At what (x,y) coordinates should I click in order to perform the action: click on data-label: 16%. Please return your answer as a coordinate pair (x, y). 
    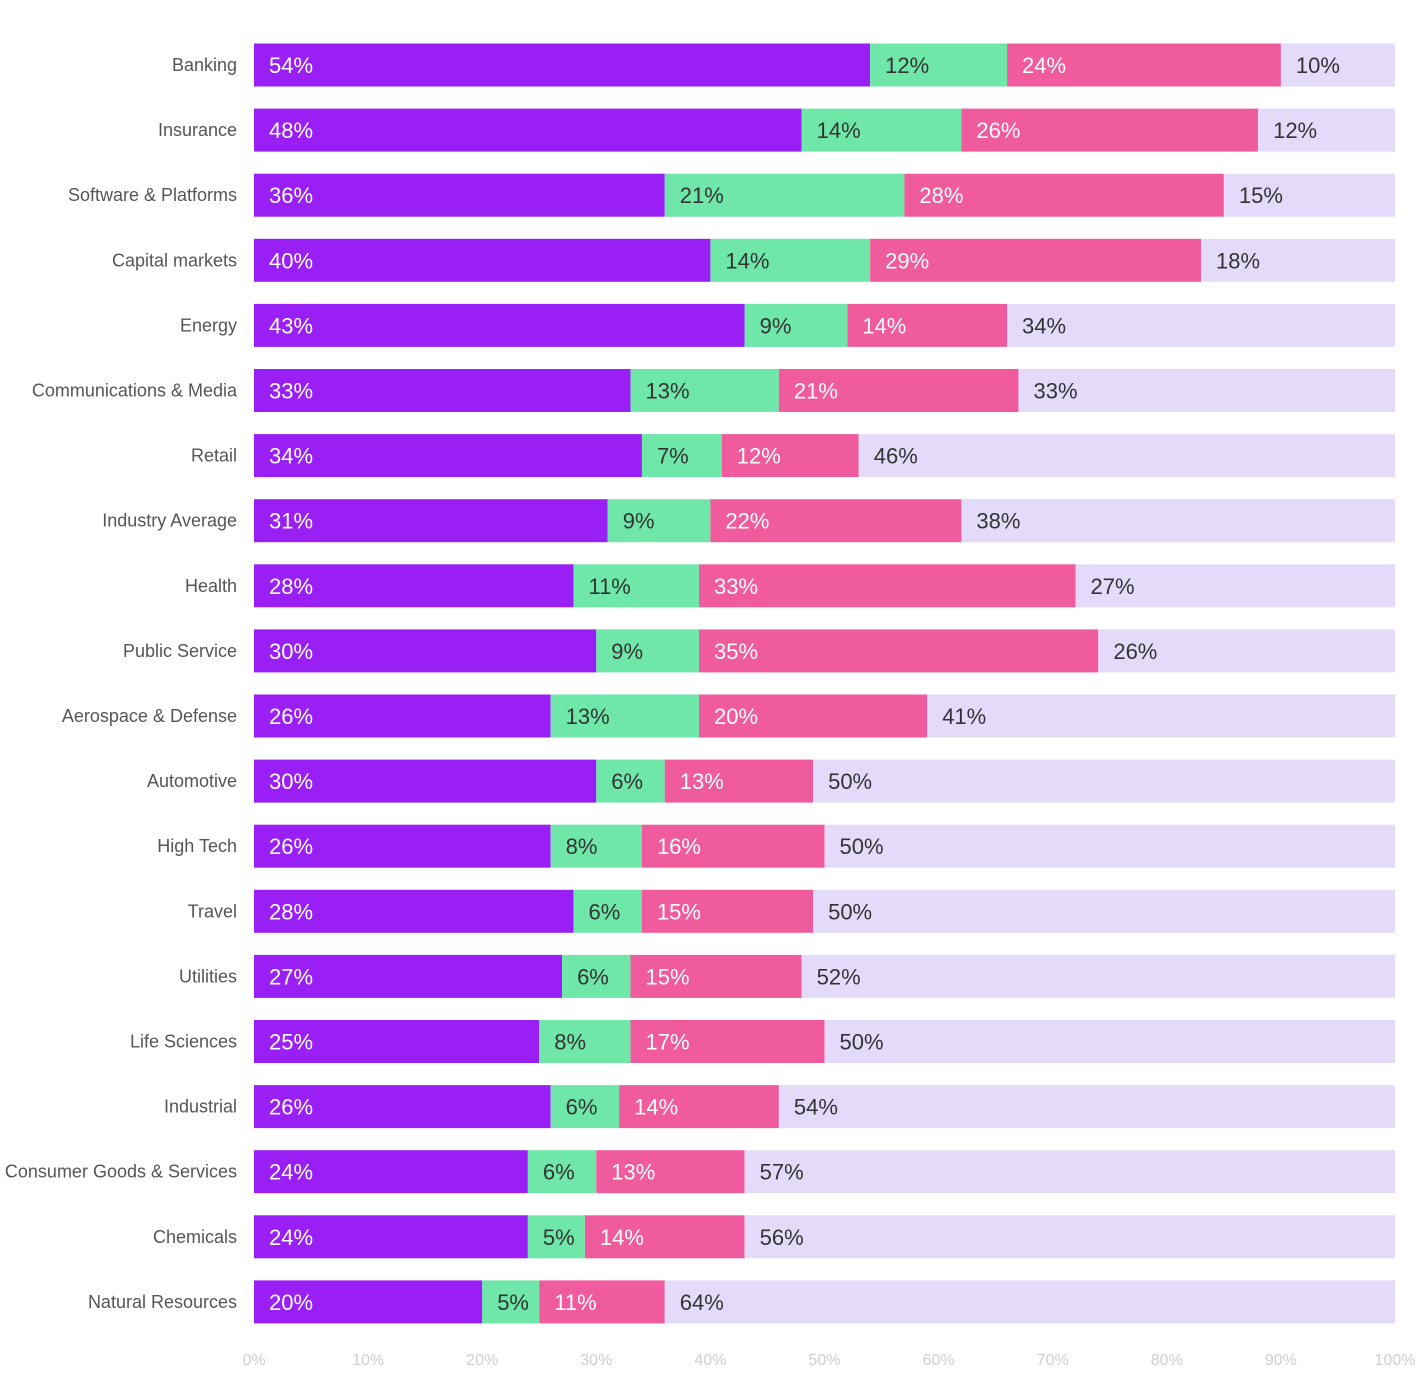
    Looking at the image, I should click on (679, 846).